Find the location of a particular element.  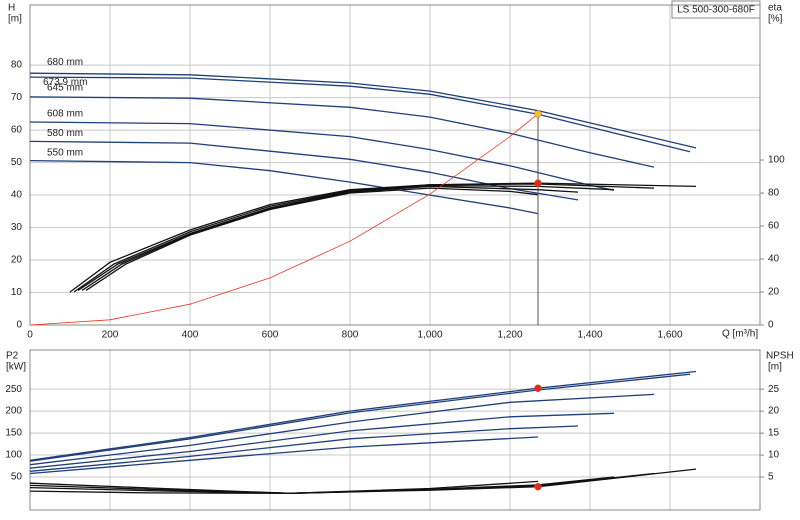

curve-label: 580 mm is located at coordinates (65, 133).